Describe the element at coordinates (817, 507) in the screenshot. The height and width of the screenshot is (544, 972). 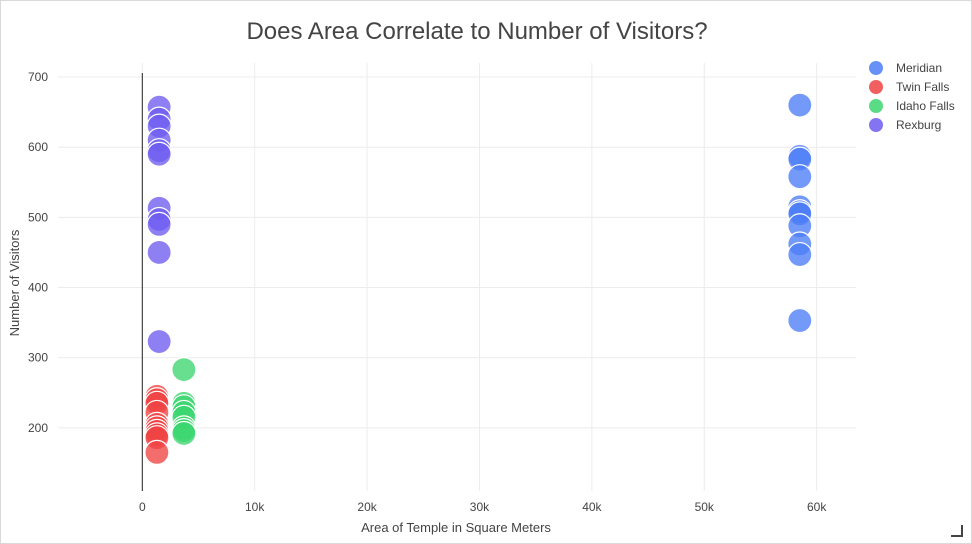
I see `x-tick-label: 60k` at that location.